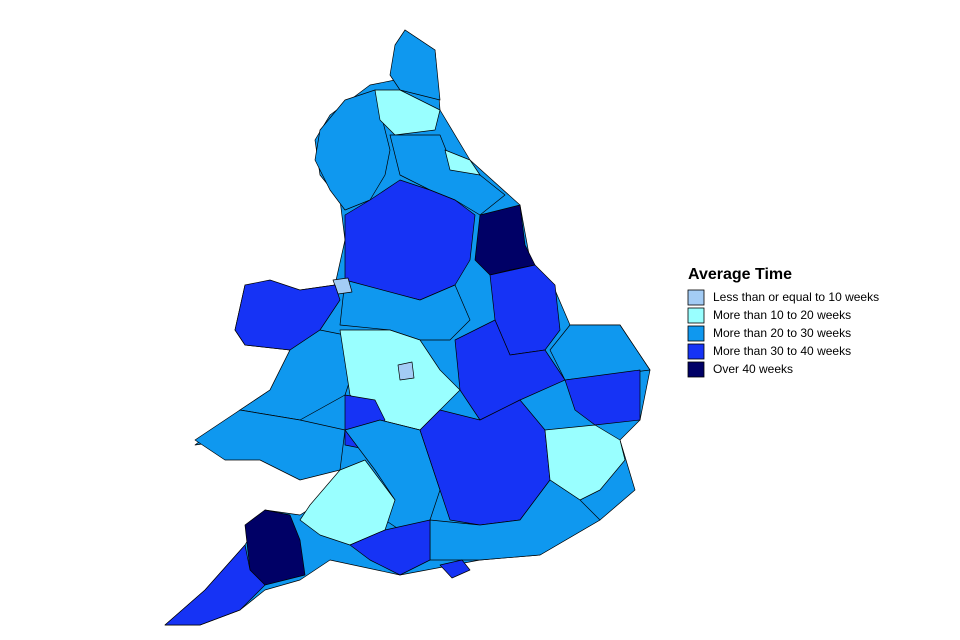  I want to click on legend-label: More than 10 to 20 weeks, so click(782, 315).